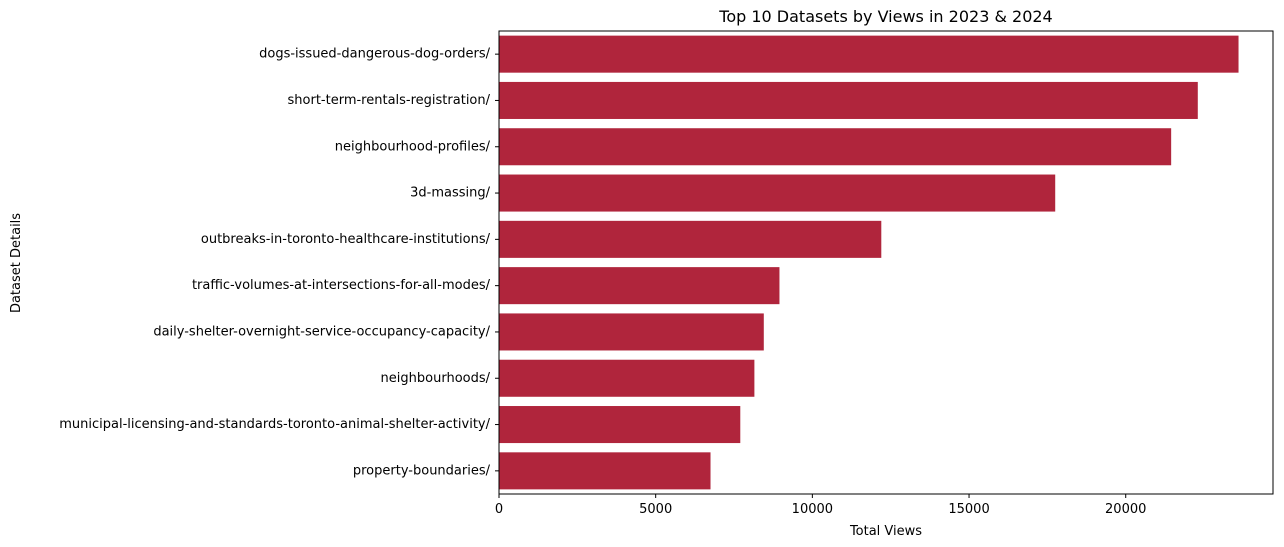 The image size is (1284, 547). What do you see at coordinates (812, 509) in the screenshot?
I see `x-tick-label: 10000` at bounding box center [812, 509].